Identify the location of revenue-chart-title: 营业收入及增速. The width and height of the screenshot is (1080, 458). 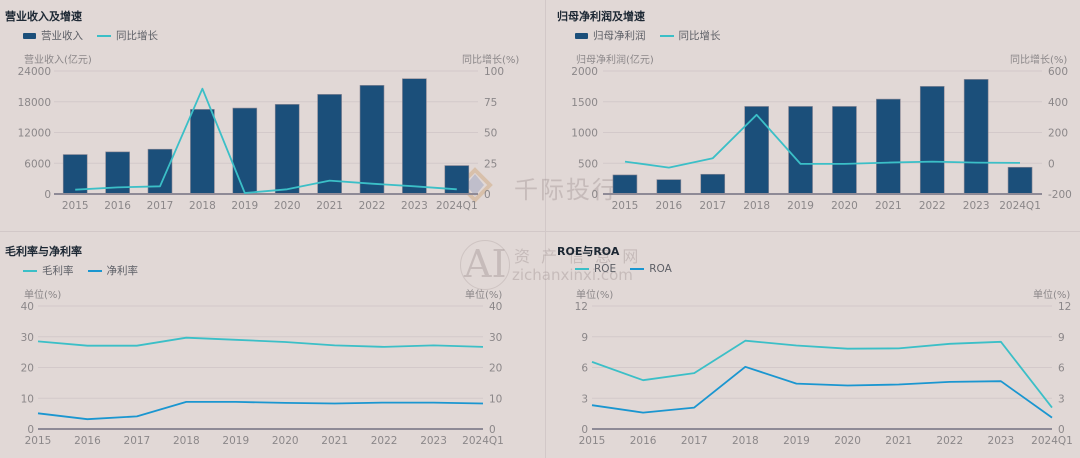
(43, 16).